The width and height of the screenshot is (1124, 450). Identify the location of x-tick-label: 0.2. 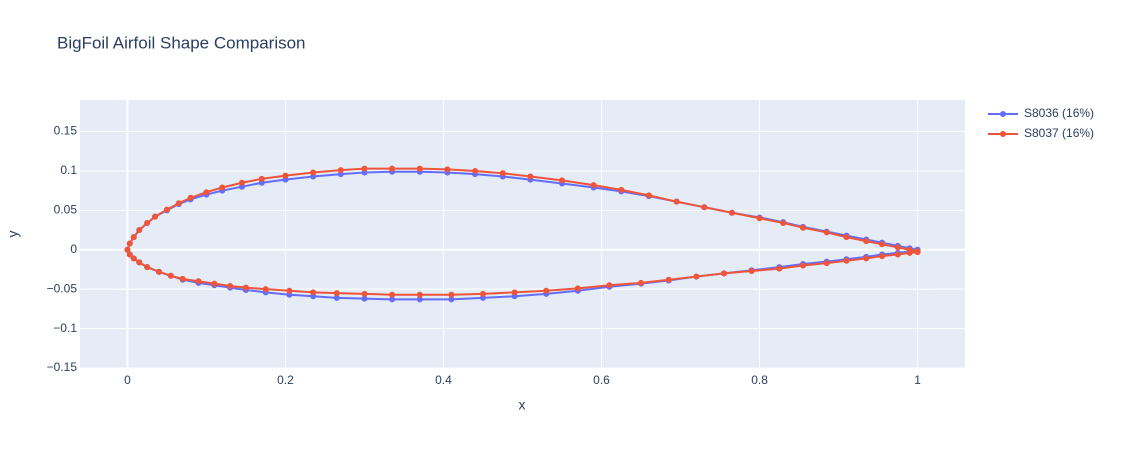
(285, 380).